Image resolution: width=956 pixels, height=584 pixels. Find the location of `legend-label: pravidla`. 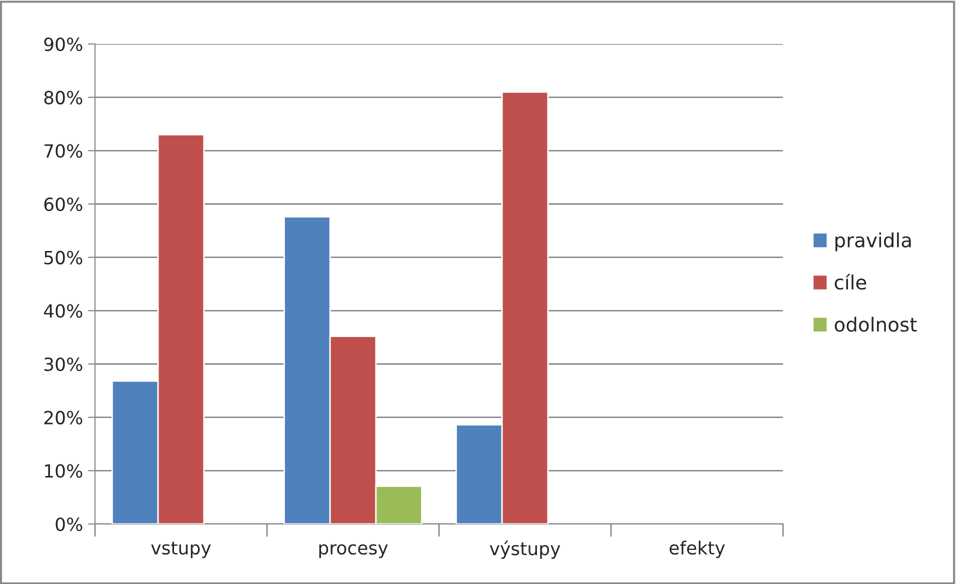

legend-label: pravidla is located at coordinates (873, 242).